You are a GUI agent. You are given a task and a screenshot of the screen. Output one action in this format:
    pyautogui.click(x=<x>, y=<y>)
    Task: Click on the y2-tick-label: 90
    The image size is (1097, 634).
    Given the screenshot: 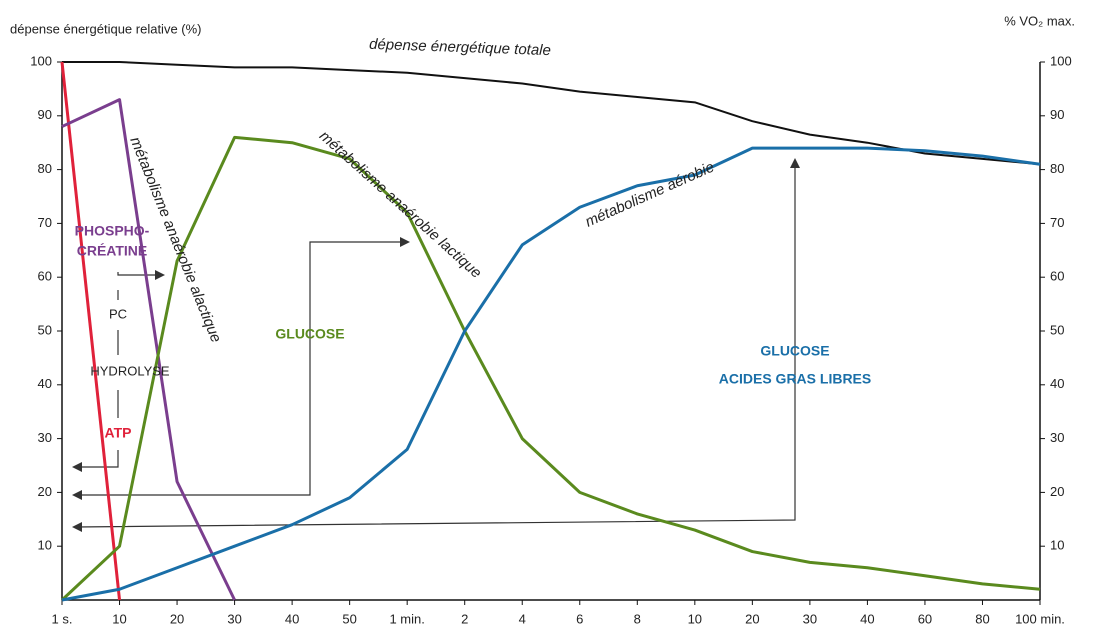 What is the action you would take?
    pyautogui.click(x=1057, y=114)
    